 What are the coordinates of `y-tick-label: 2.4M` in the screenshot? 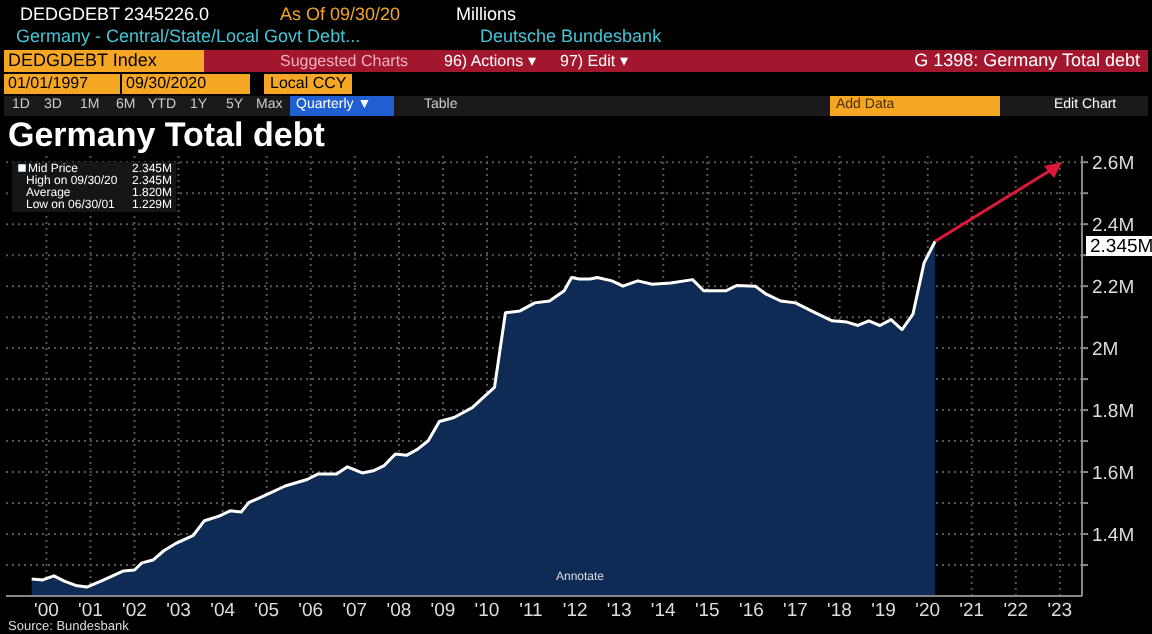 It's located at (1113, 226).